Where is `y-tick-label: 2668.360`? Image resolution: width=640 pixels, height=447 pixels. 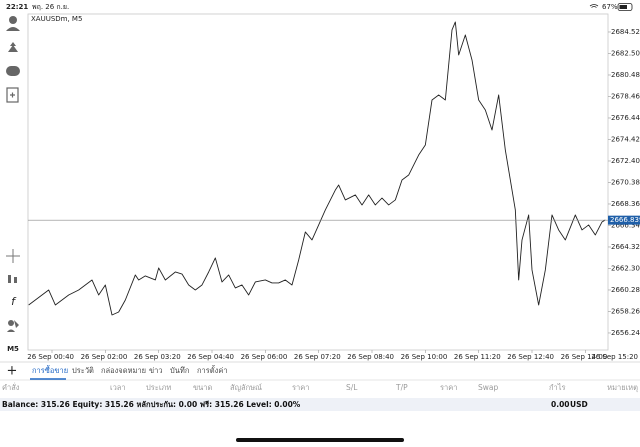 y-tick-label: 2668.360 is located at coordinates (625, 204).